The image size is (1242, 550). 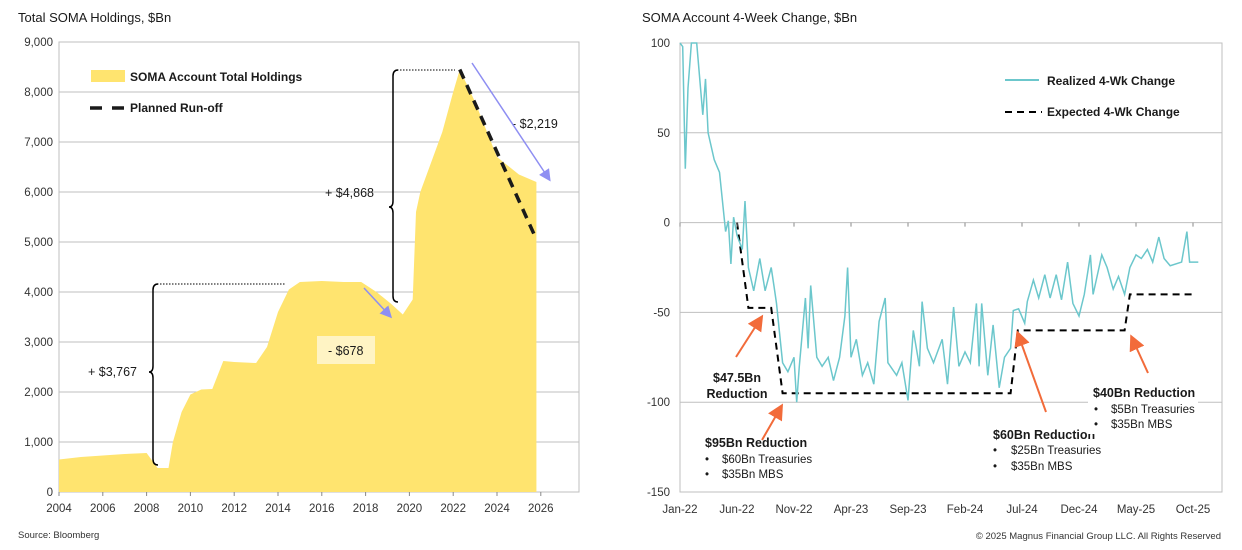 I want to click on x-tick-label: 2010, so click(x=191, y=509).